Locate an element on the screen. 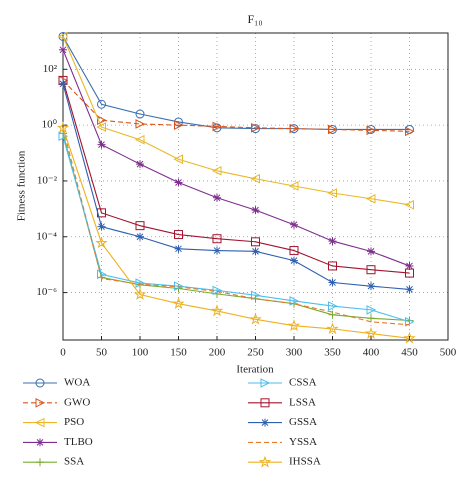 Image resolution: width=474 pixels, height=481 pixels. x-tick-label: 350 is located at coordinates (332, 353).